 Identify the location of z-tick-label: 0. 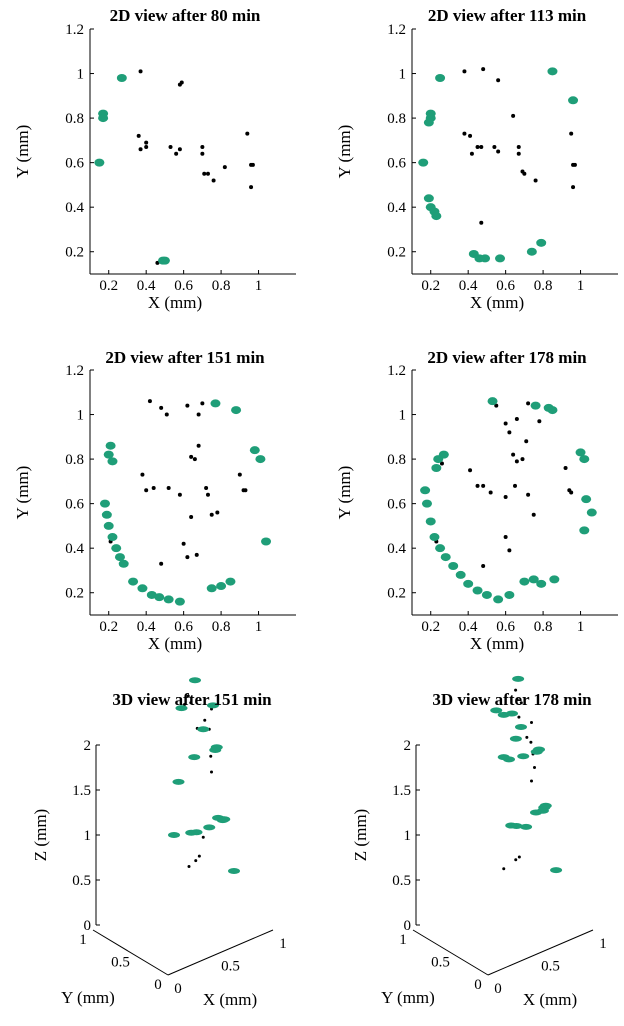
(88, 926).